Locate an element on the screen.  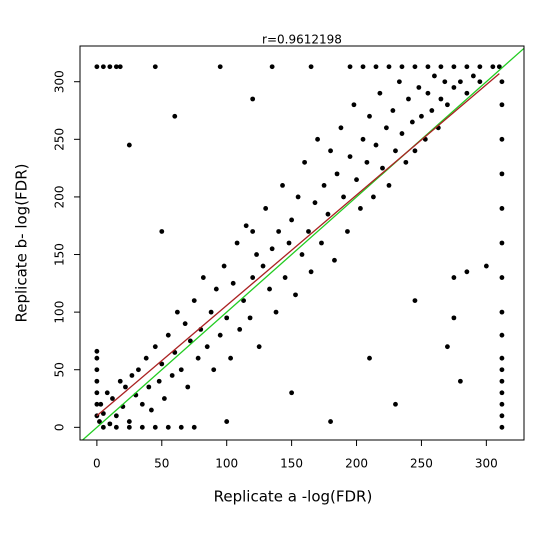
y-tick-label: 150 is located at coordinates (60, 254).